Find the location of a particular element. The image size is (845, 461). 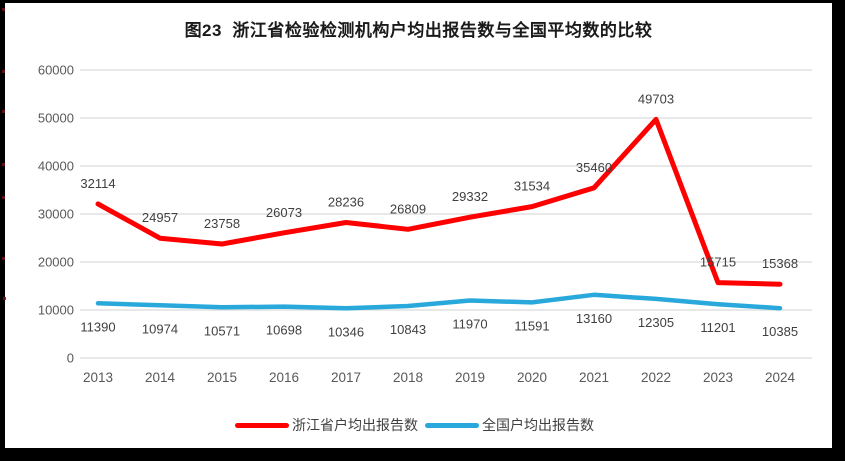

national-data-label: 10698 is located at coordinates (284, 330).